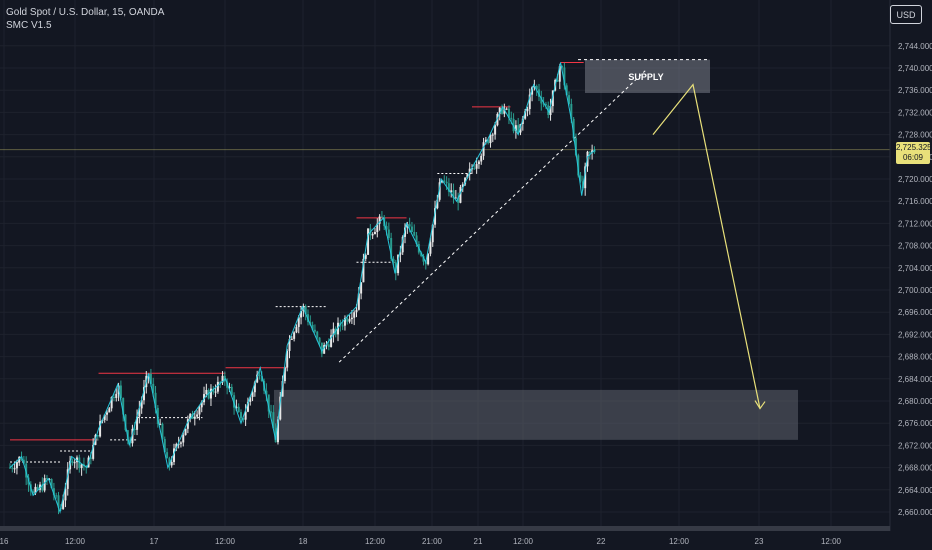 Image resolution: width=932 pixels, height=550 pixels. What do you see at coordinates (915, 401) in the screenshot?
I see `y-tick-label: 2,680.000` at bounding box center [915, 401].